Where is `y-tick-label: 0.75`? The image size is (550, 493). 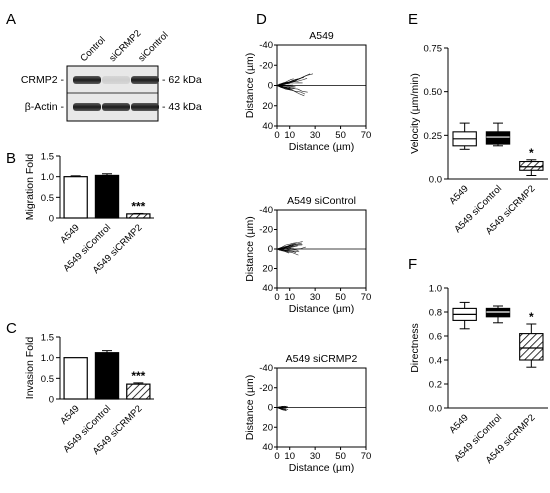 y-tick-label: 0.75 is located at coordinates (433, 49).